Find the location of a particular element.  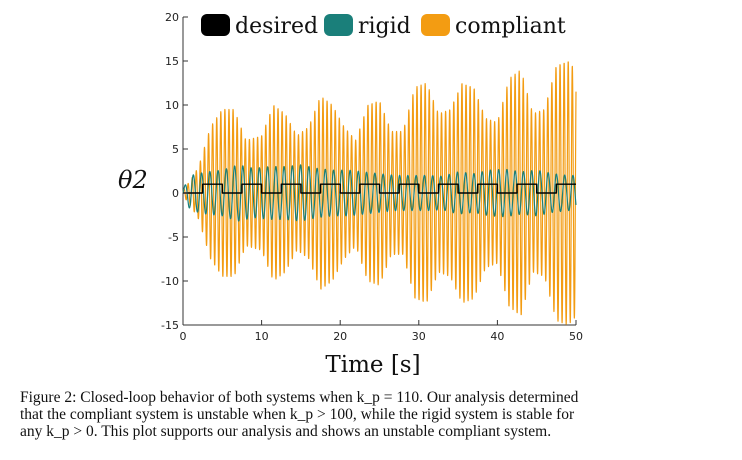

x-tick-label: 0 is located at coordinates (183, 336).